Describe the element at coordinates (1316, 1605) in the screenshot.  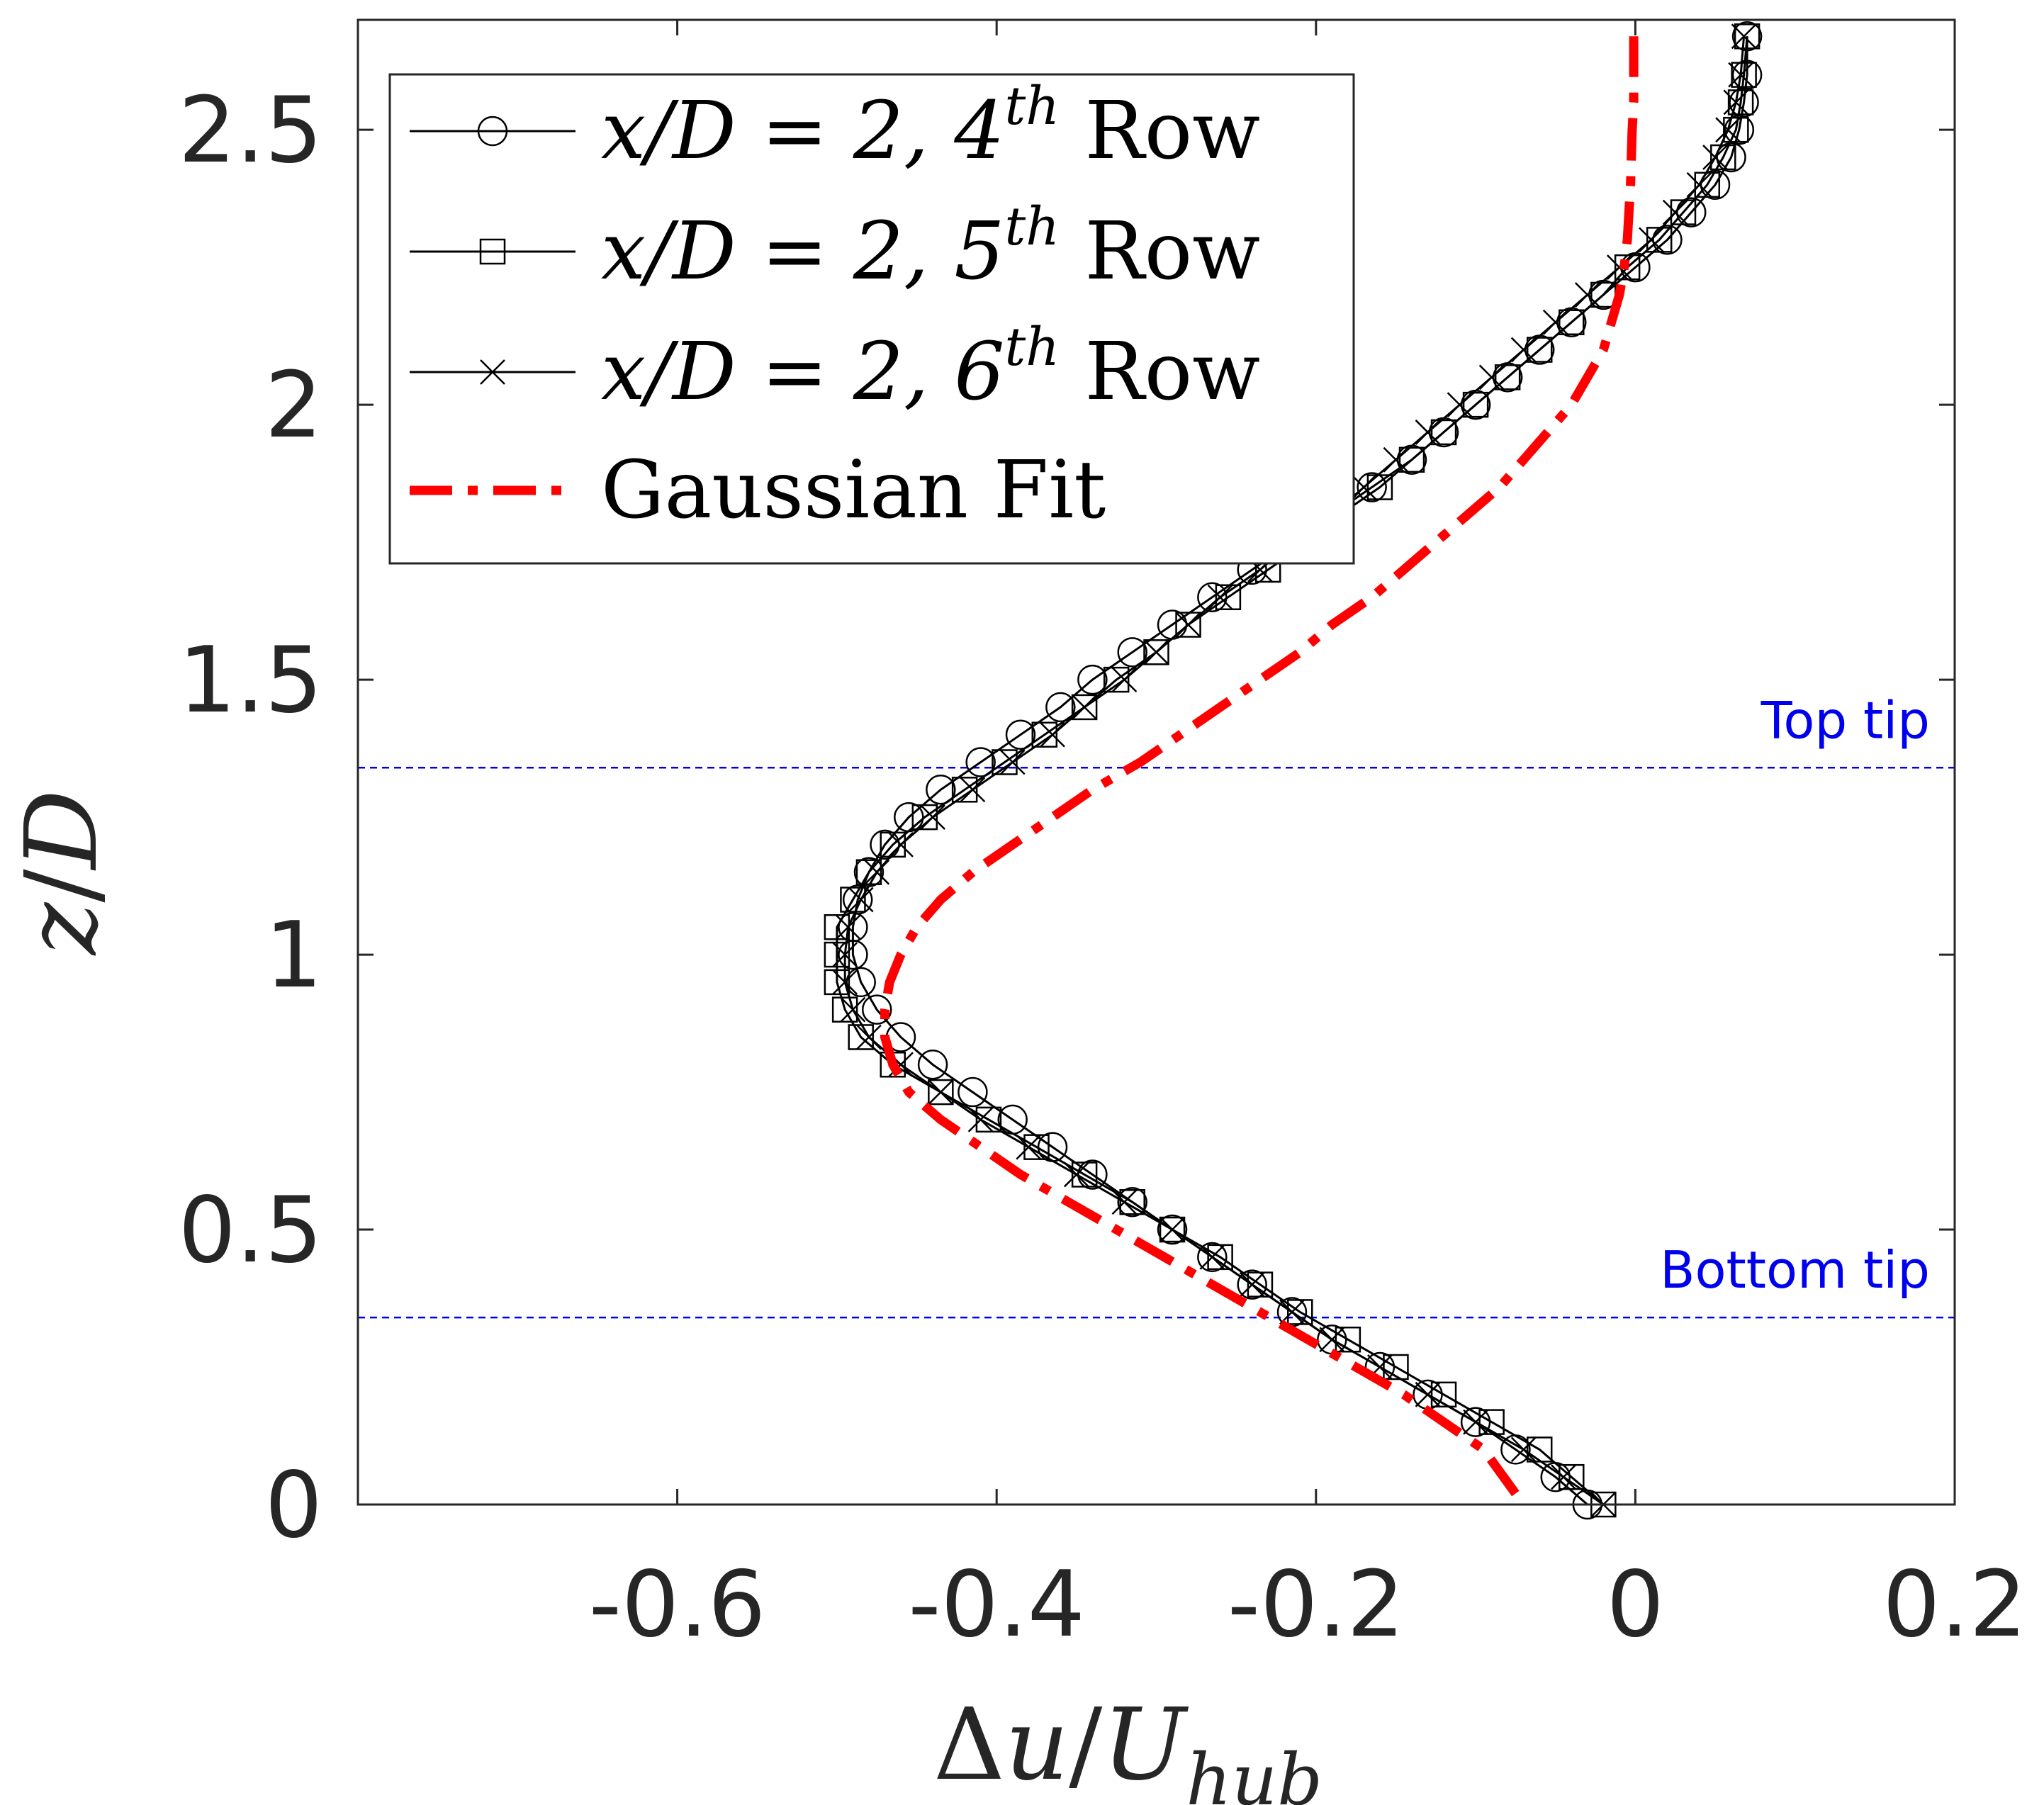
I see `x-tick-label: -0.2` at that location.